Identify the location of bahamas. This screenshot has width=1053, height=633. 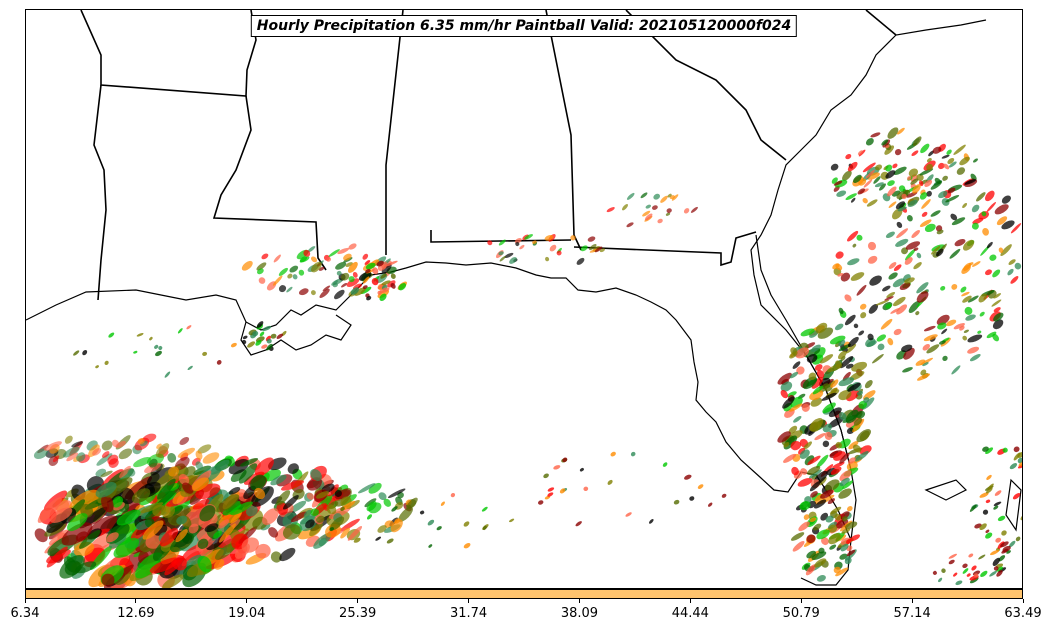
(946, 490).